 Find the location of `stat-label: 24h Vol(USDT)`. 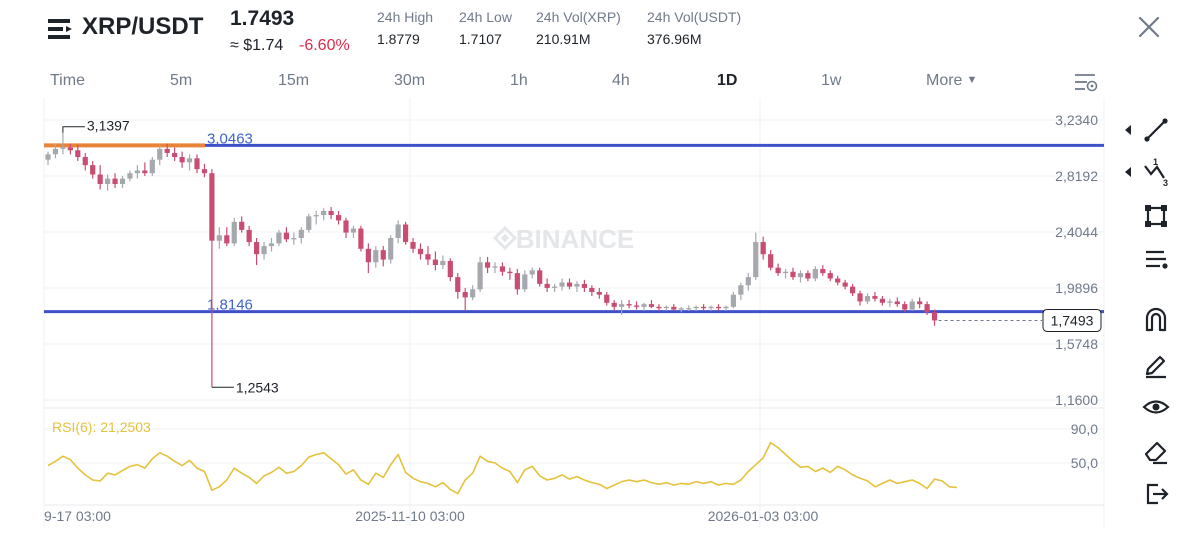

stat-label: 24h Vol(USDT) is located at coordinates (694, 17).